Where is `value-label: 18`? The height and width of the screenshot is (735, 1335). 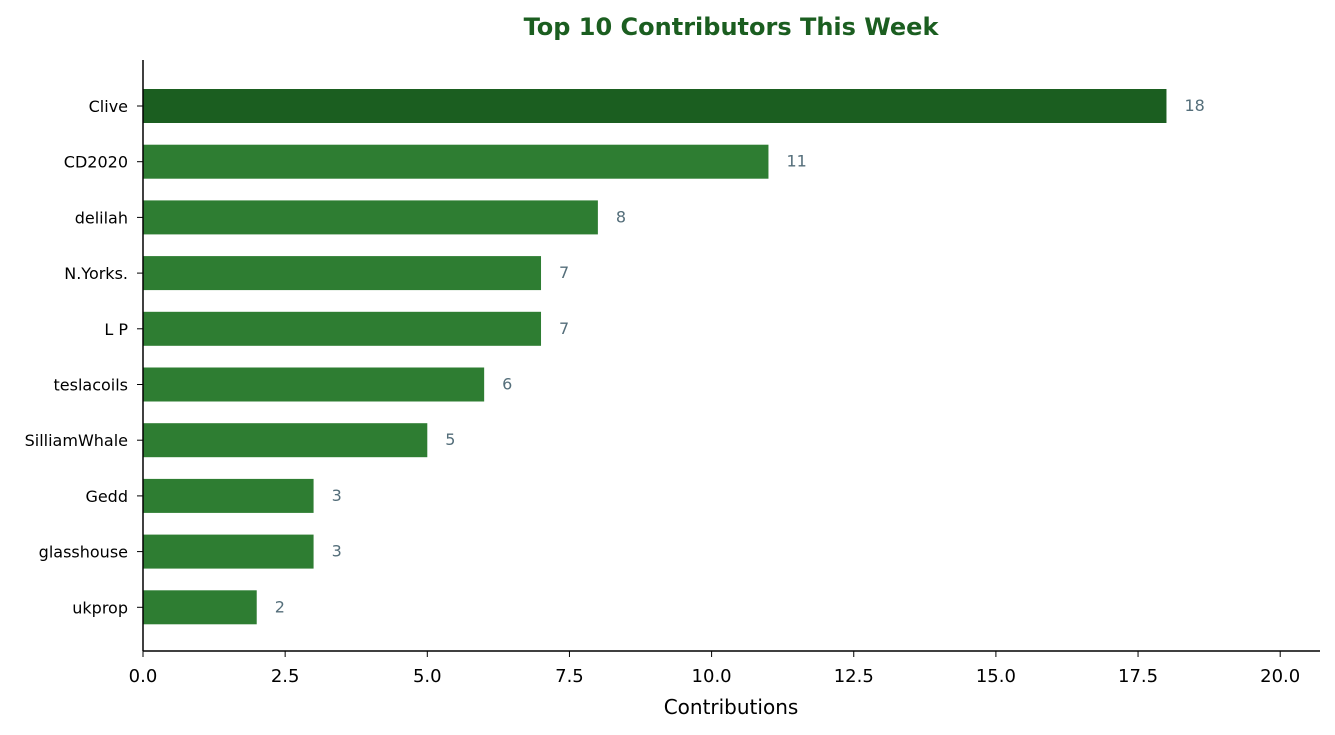
value-label: 18 is located at coordinates (1194, 105).